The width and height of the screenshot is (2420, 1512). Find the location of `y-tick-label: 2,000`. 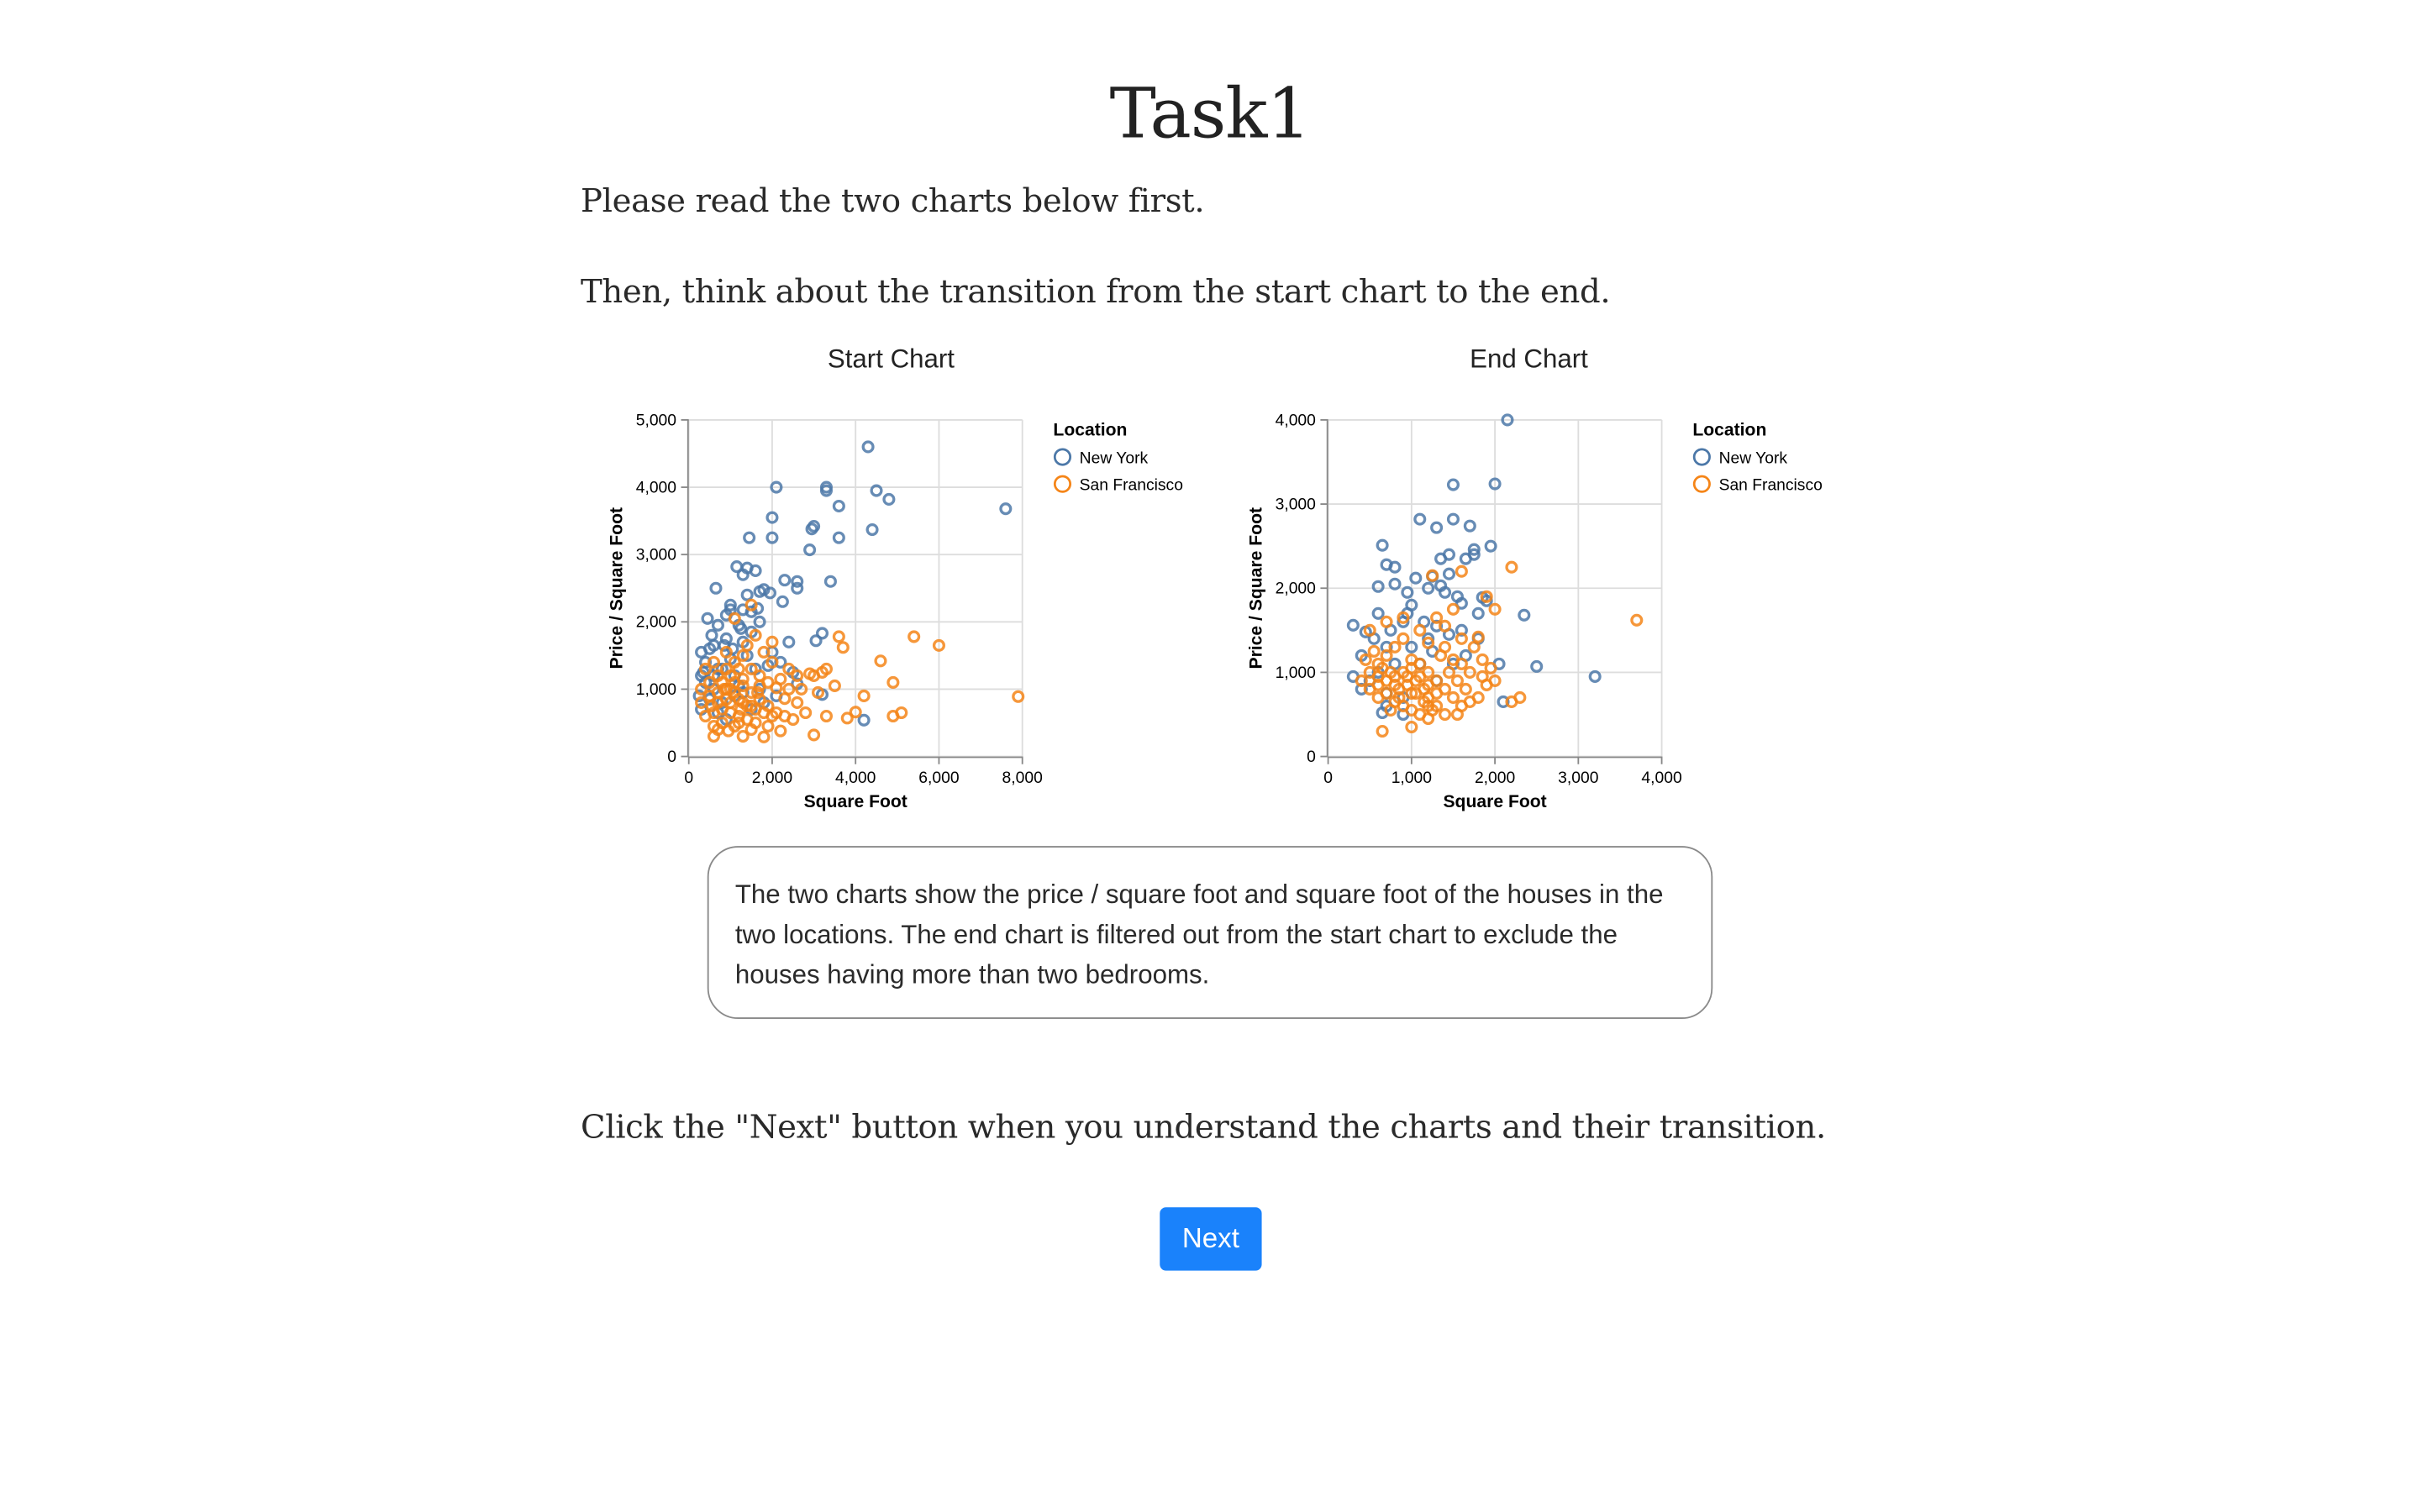

y-tick-label: 2,000 is located at coordinates (656, 623).